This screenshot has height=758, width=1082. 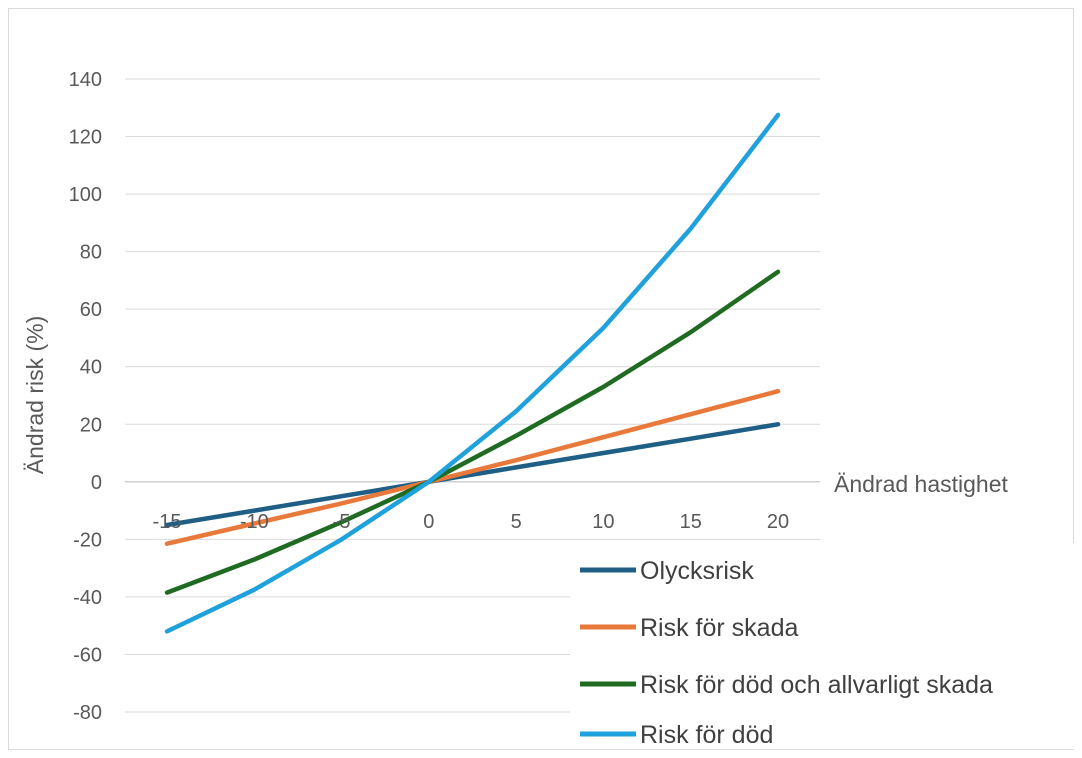 I want to click on x-tick-label: -15, so click(x=167, y=522).